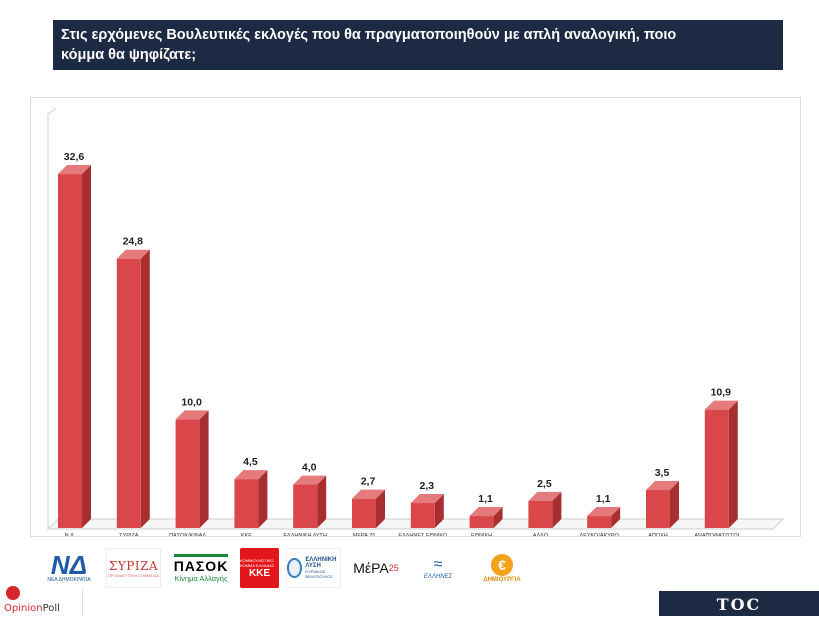  I want to click on category-label: ΛΕΥΚΟ/ΑΚΥΡΟ, so click(600, 534).